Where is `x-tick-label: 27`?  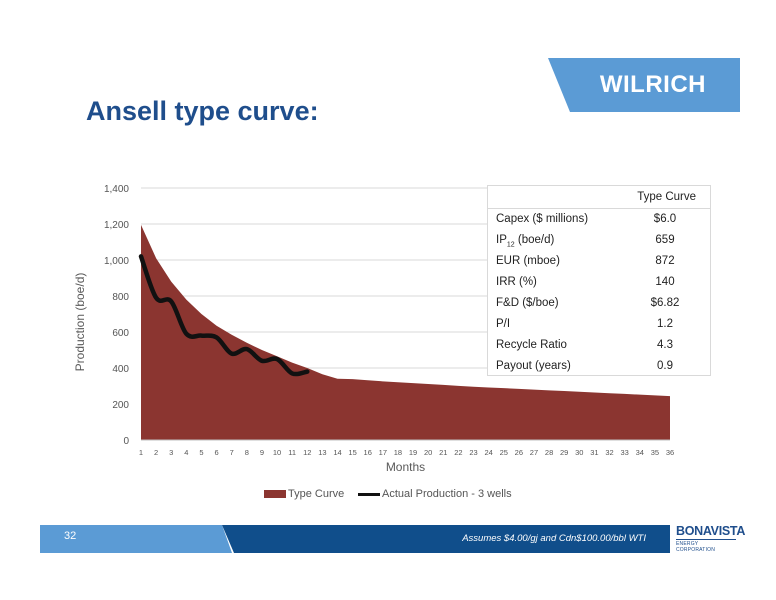 x-tick-label: 27 is located at coordinates (534, 452).